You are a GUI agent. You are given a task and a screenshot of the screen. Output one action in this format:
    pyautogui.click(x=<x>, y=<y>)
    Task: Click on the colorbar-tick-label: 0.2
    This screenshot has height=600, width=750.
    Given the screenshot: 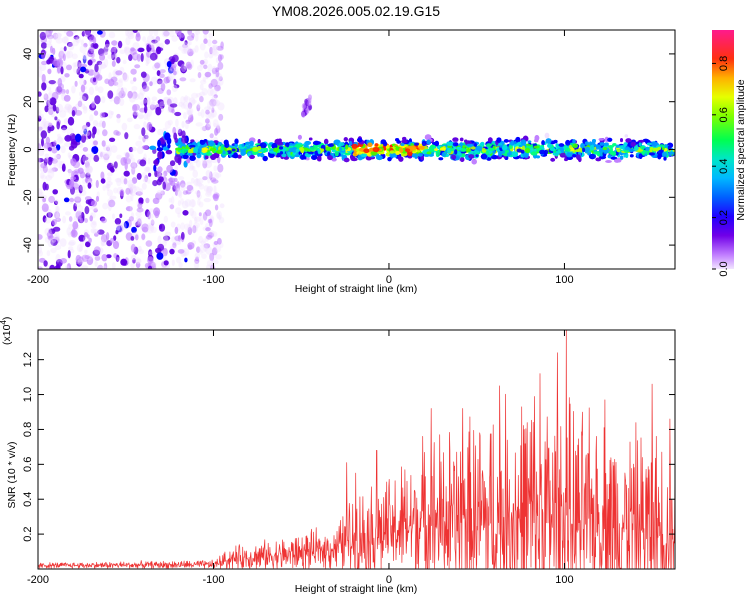 What is the action you would take?
    pyautogui.click(x=724, y=217)
    